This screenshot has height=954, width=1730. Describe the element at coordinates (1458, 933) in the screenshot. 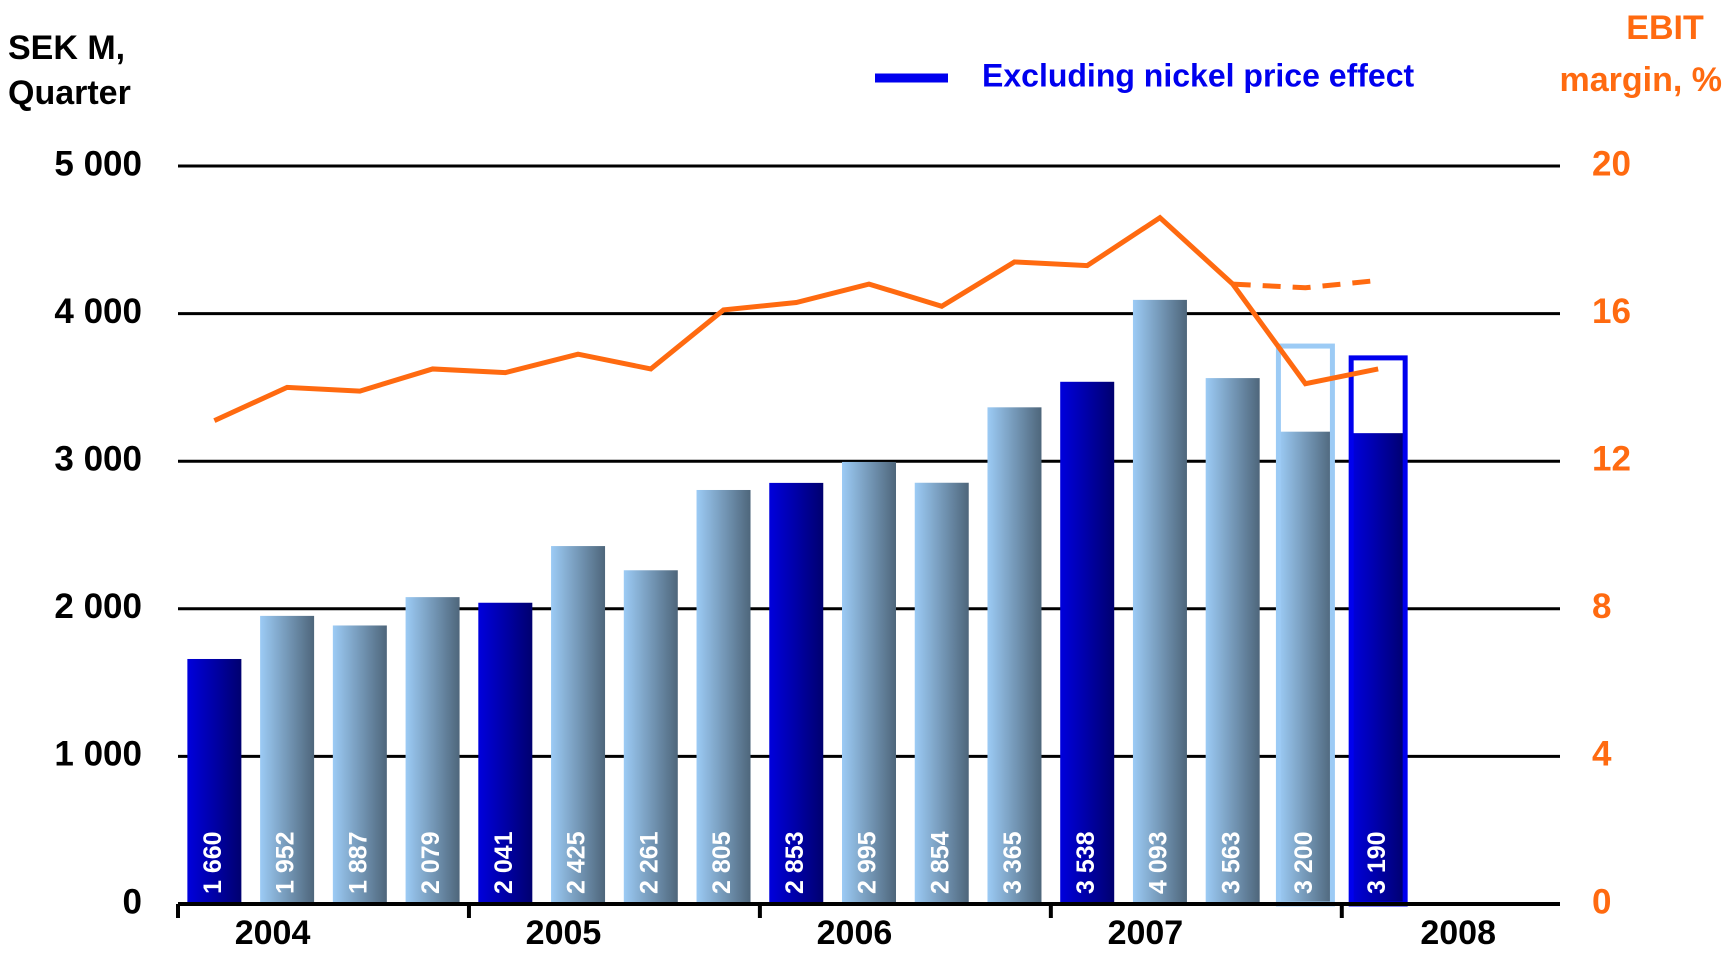

I see `x-year-label: 2008` at that location.